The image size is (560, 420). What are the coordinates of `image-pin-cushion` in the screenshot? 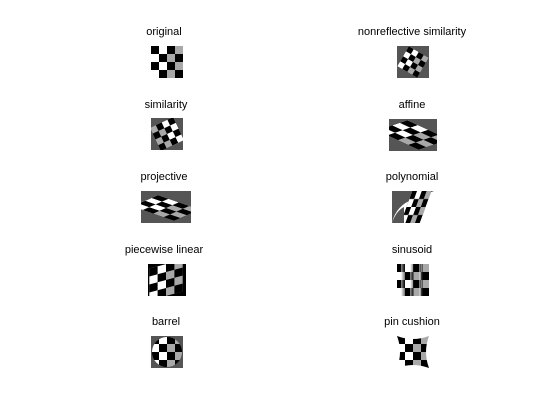 It's located at (413, 352).